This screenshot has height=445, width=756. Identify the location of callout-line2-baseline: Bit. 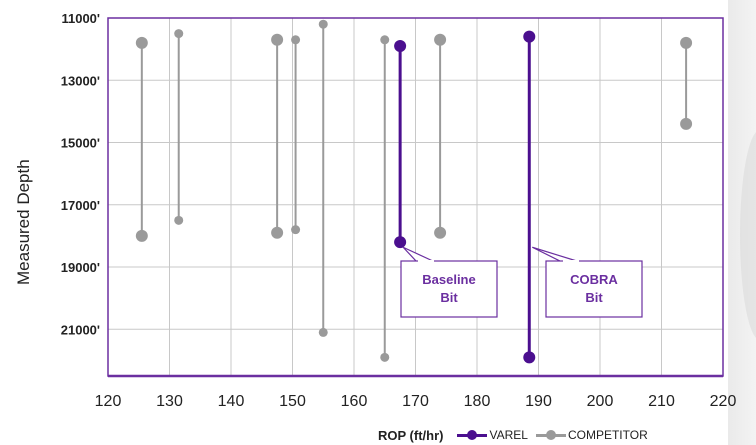
(449, 297).